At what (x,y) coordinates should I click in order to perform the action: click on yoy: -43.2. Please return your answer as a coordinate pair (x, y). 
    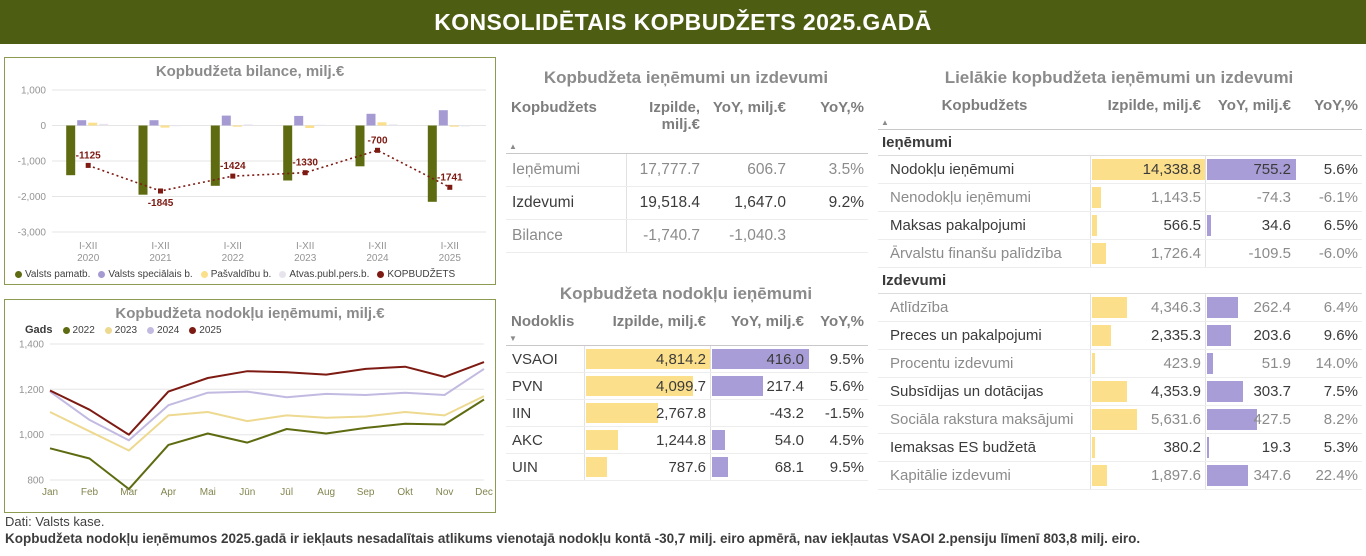
    Looking at the image, I should click on (759, 413).